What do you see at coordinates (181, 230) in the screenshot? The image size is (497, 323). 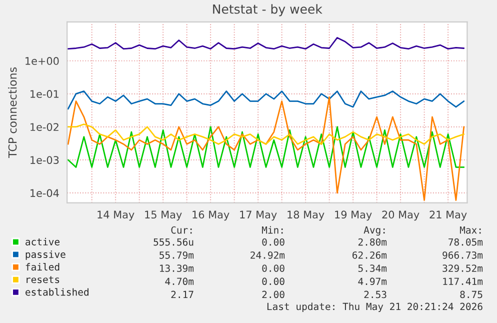 I see `text: Cur:` at bounding box center [181, 230].